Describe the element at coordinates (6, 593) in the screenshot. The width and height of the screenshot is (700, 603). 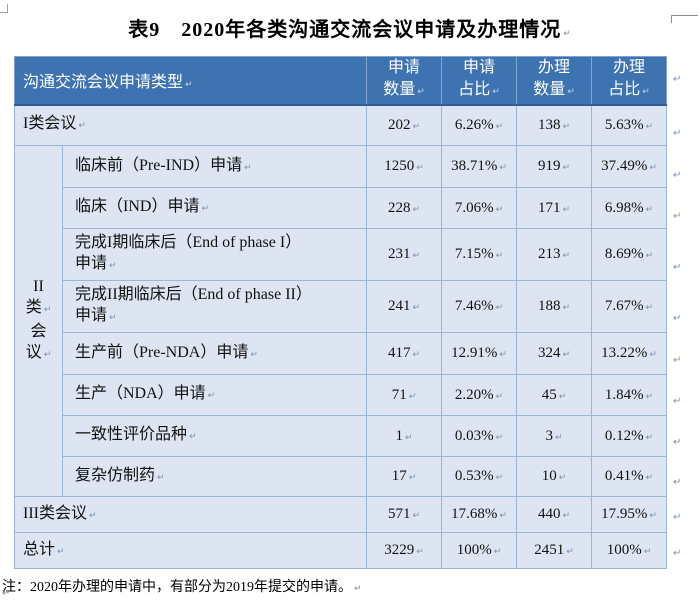
I see `empty-paragraph-mark: ↵` at that location.